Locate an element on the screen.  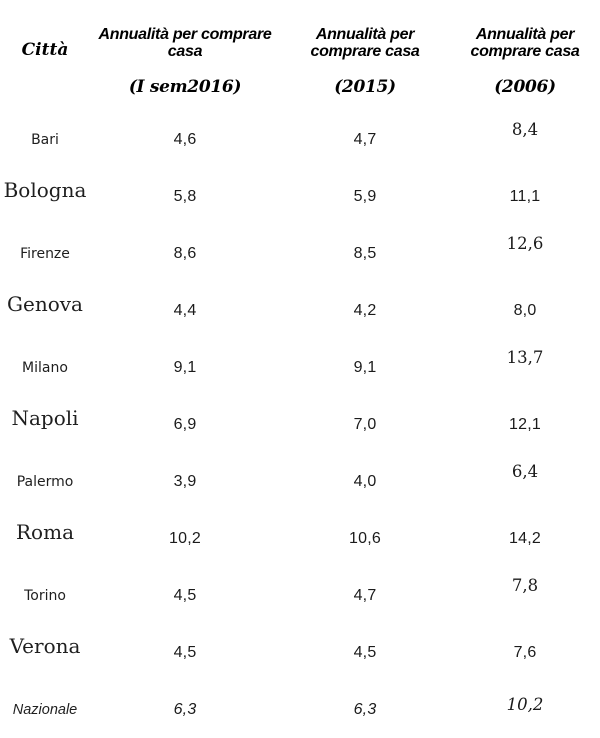
city-label: Palermo is located at coordinates (45, 481).